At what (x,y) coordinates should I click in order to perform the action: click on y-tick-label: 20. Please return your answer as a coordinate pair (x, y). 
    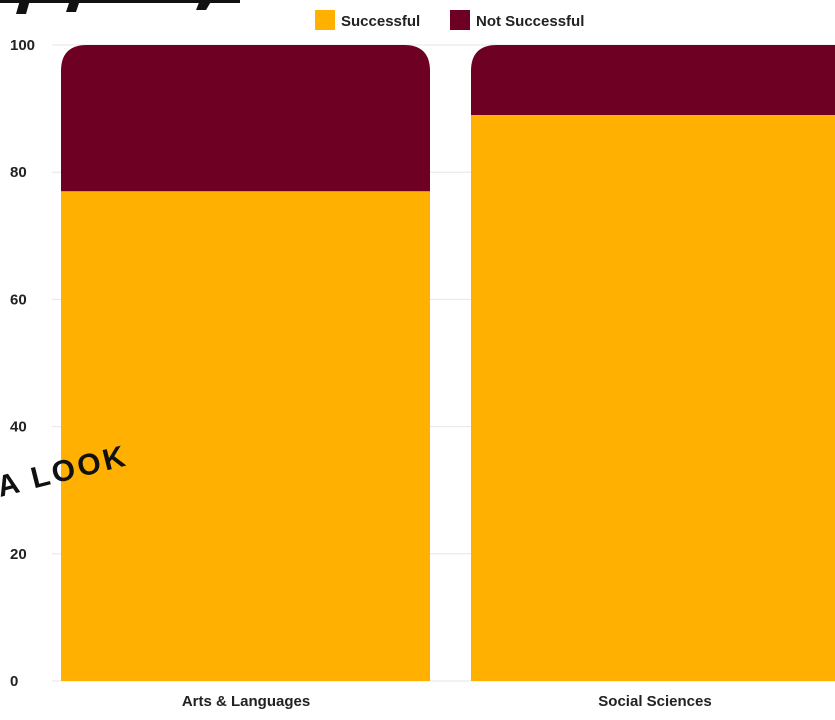
    Looking at the image, I should click on (18, 554).